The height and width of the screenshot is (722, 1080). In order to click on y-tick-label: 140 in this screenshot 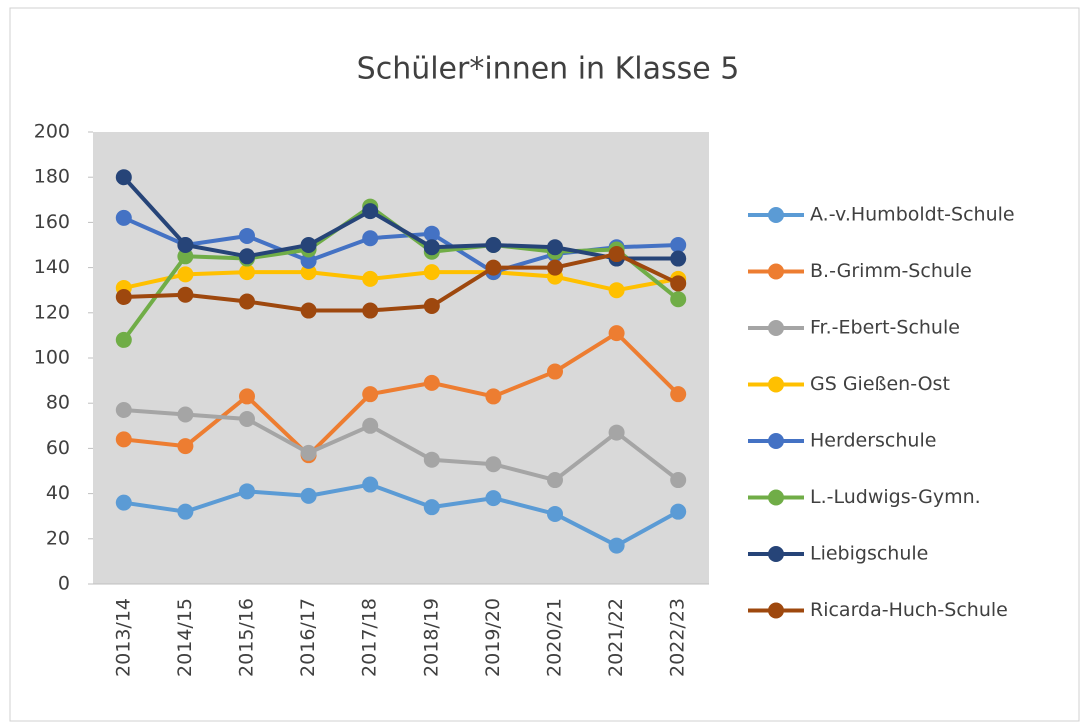, I will do `click(52, 267)`.